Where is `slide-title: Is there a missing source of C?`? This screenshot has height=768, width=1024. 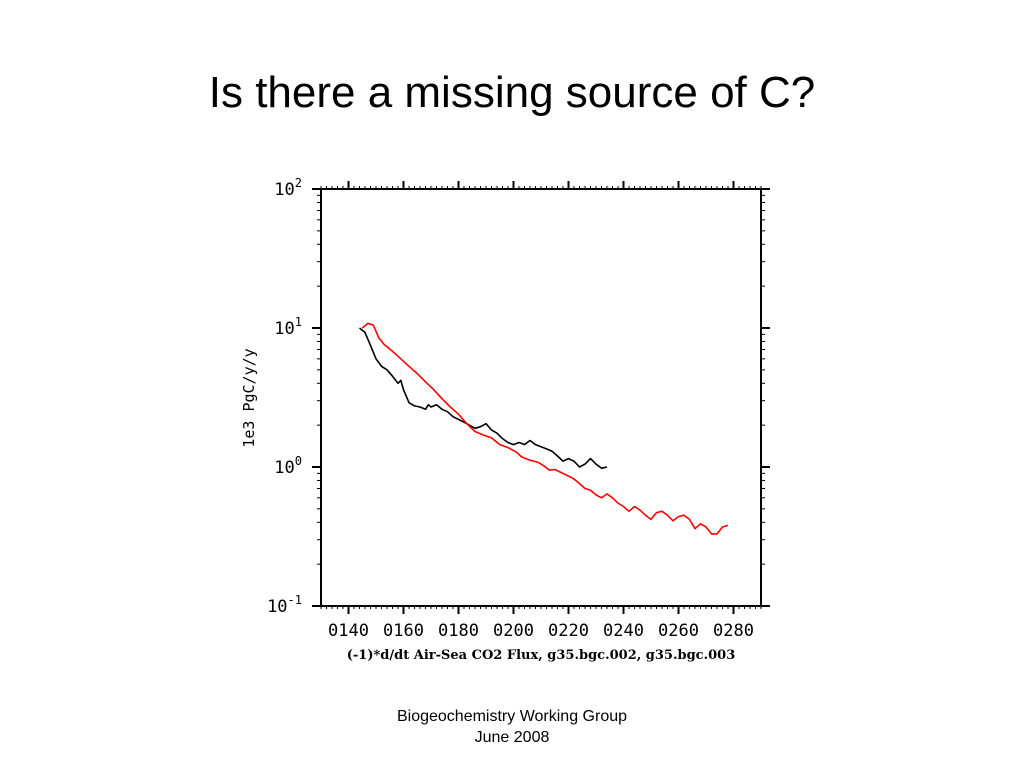 slide-title: Is there a missing source of C? is located at coordinates (512, 92).